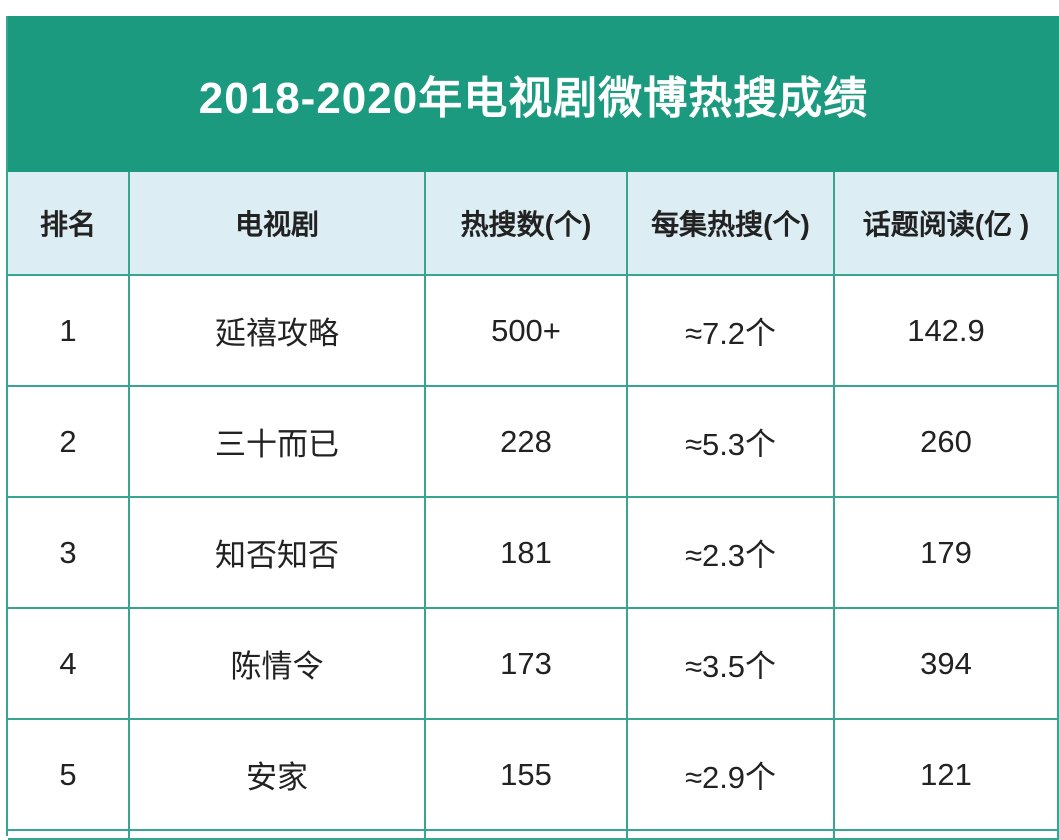  What do you see at coordinates (69, 224) in the screenshot?
I see `column-header: 排名` at bounding box center [69, 224].